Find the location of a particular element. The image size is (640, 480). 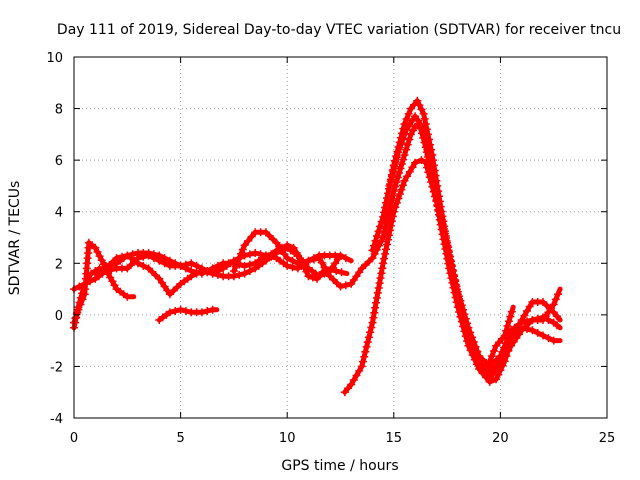

x-tick-label: 20 is located at coordinates (500, 438).